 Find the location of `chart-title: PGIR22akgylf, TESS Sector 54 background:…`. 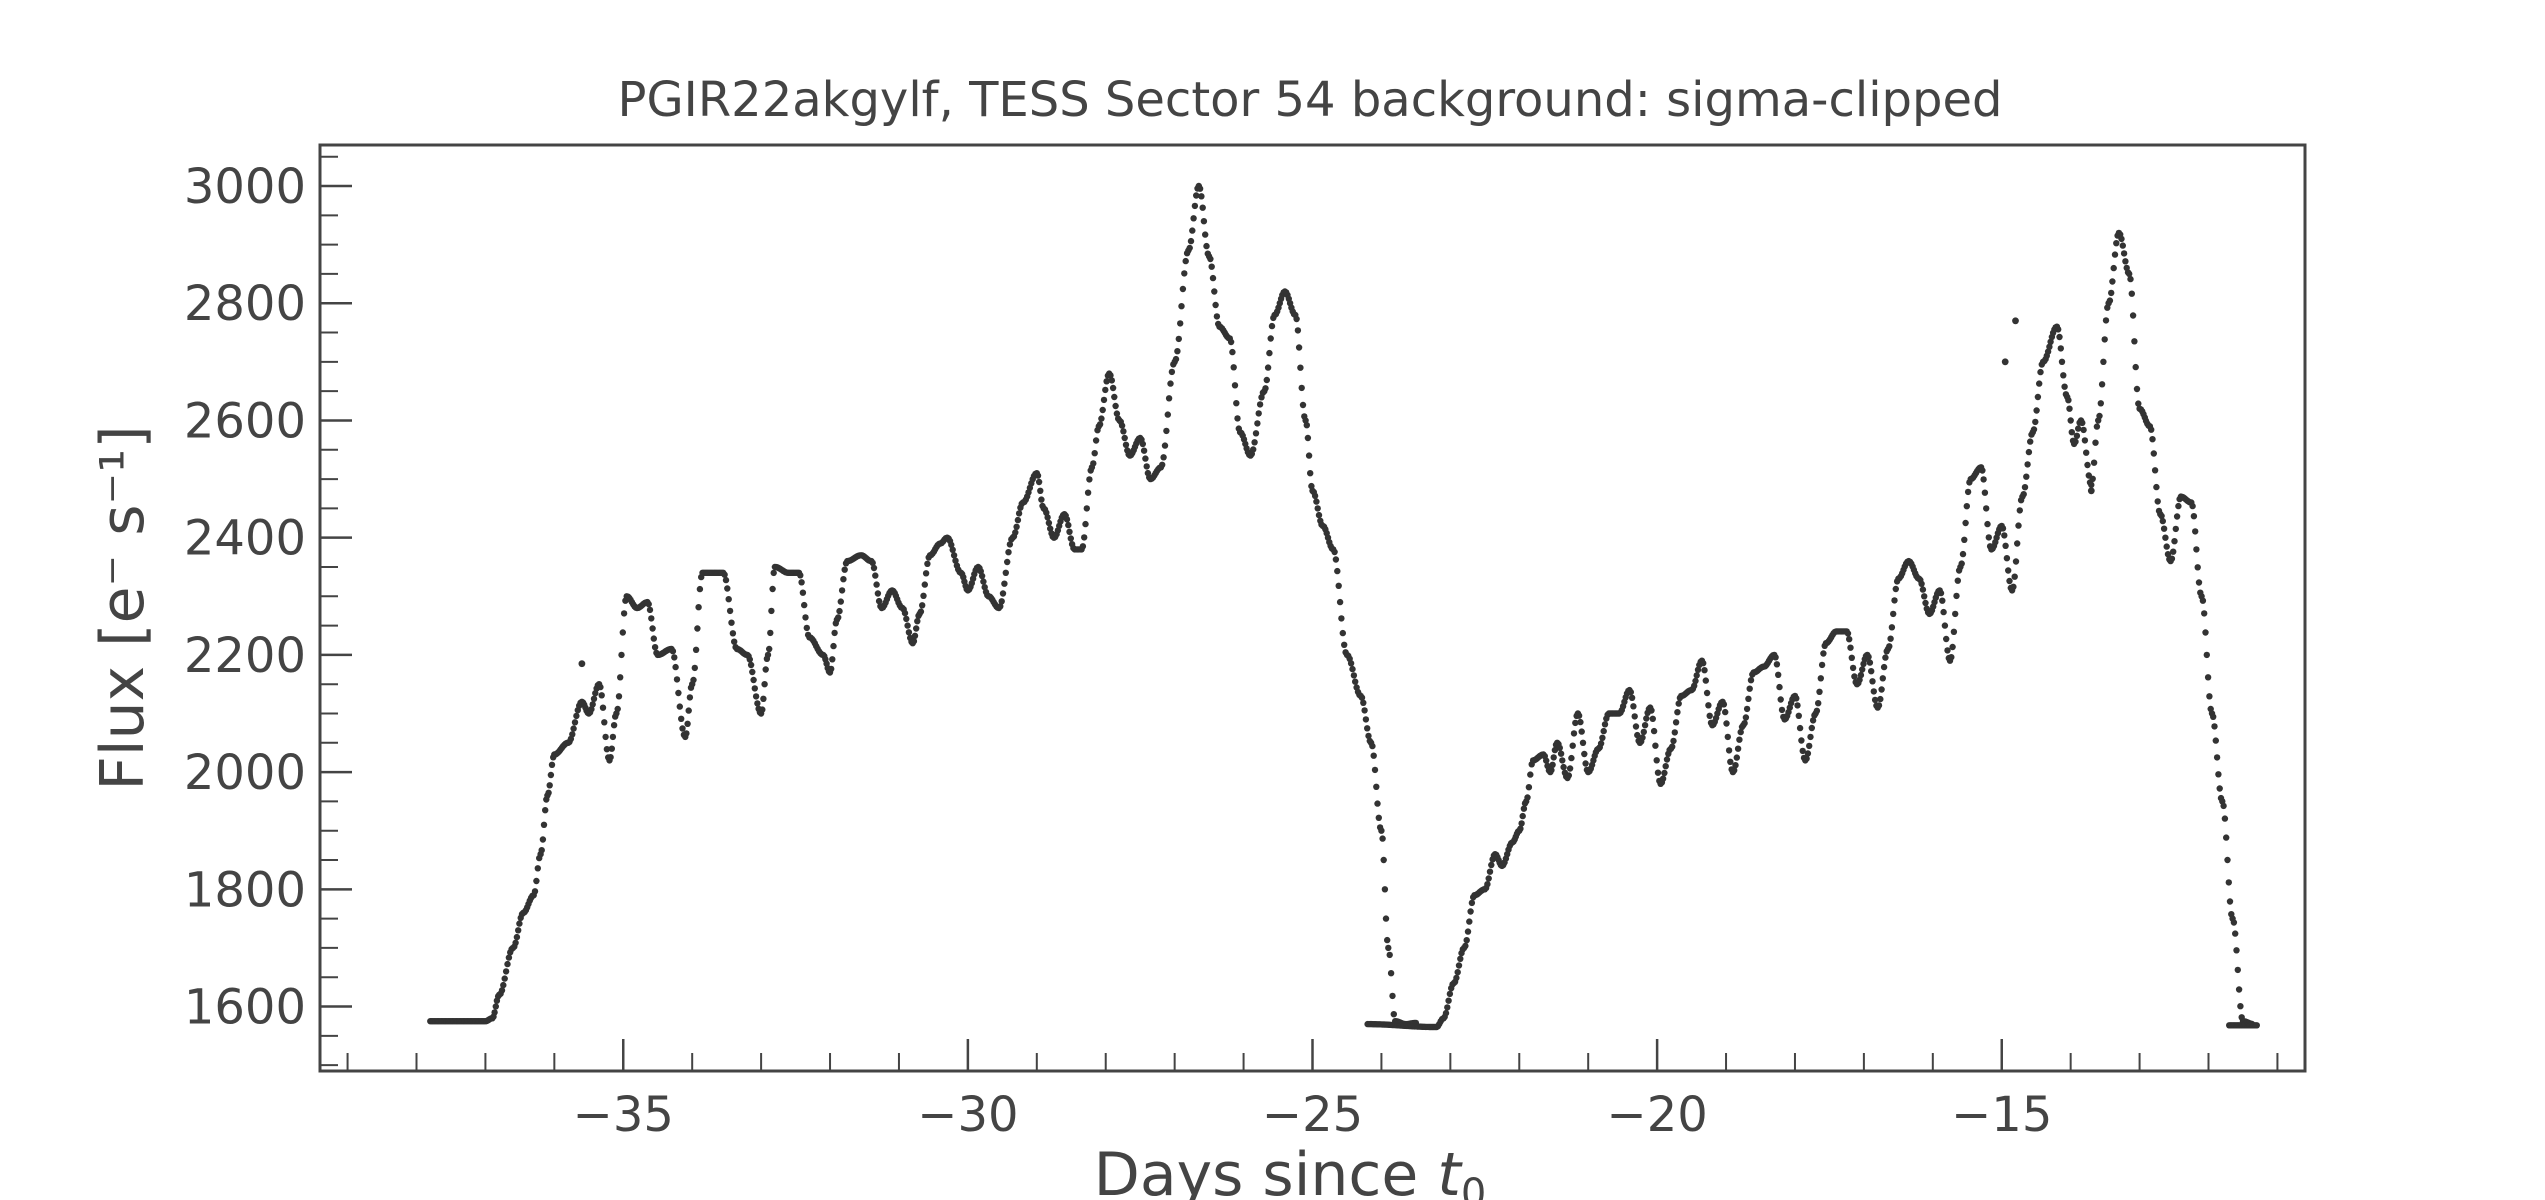

chart-title: PGIR22akgylf, TESS Sector 54 background:… is located at coordinates (1310, 100).